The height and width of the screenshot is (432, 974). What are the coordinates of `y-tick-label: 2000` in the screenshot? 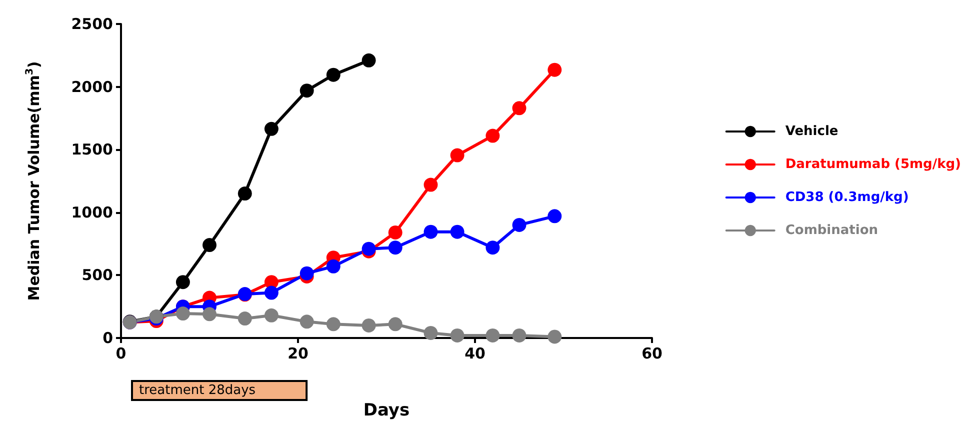 It's located at (92, 87).